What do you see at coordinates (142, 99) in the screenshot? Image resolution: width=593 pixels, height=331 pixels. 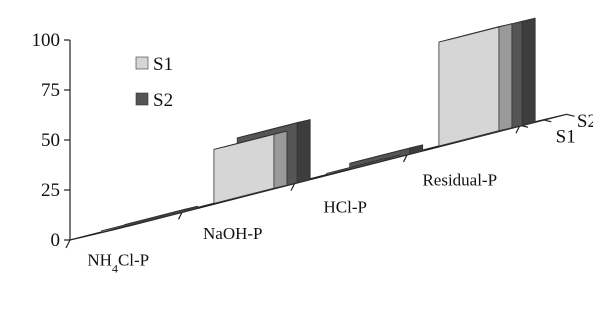 I see `legend-swatch-s2` at bounding box center [142, 99].